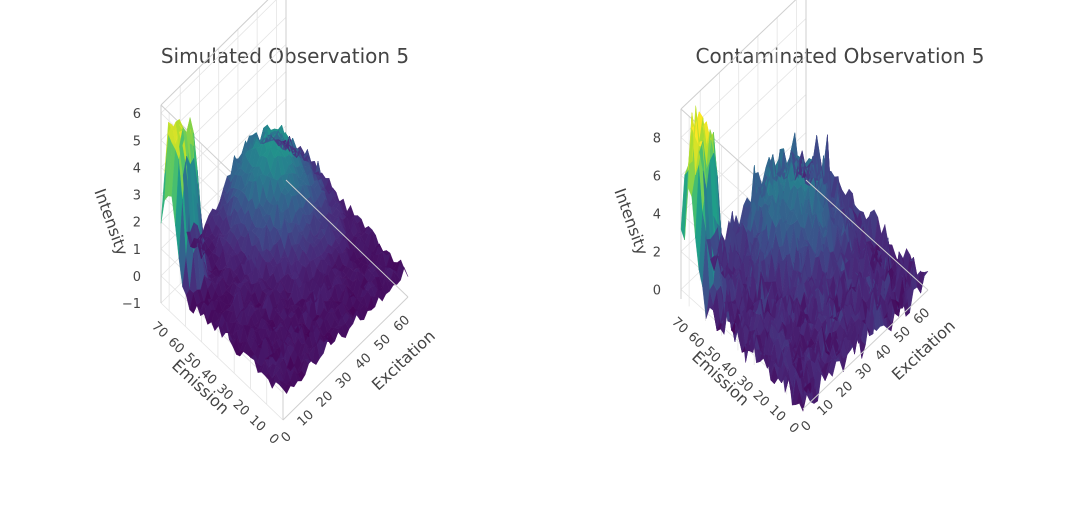 Image resolution: width=1078 pixels, height=517 pixels. What do you see at coordinates (840, 56) in the screenshot?
I see `chart-title-right: Contaminated Observation 5` at bounding box center [840, 56].